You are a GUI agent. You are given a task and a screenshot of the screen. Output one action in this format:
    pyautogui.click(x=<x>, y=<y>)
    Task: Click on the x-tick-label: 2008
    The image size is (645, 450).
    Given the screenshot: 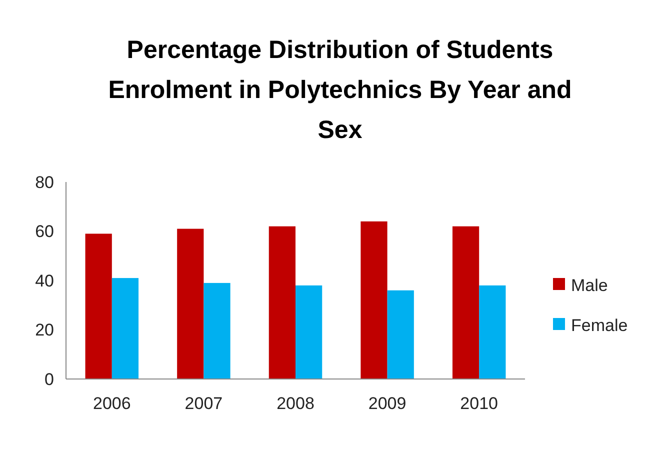 What is the action you would take?
    pyautogui.click(x=295, y=403)
    